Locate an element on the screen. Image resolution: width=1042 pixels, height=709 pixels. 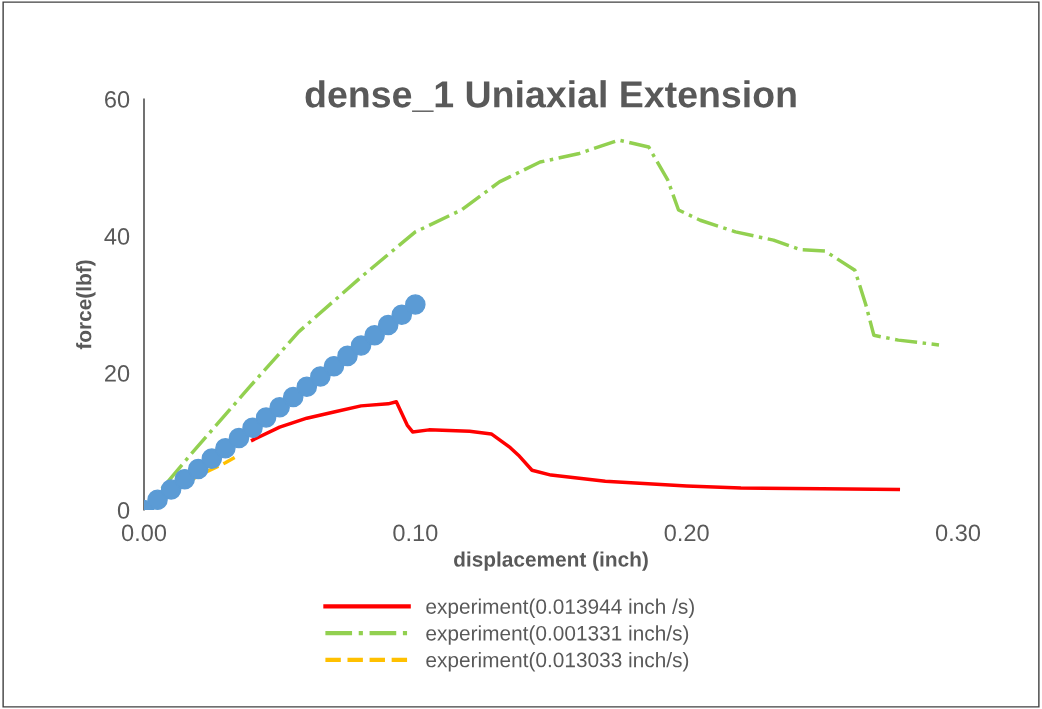
chart-title: dense_1 Uniaxial Extension is located at coordinates (550, 96).